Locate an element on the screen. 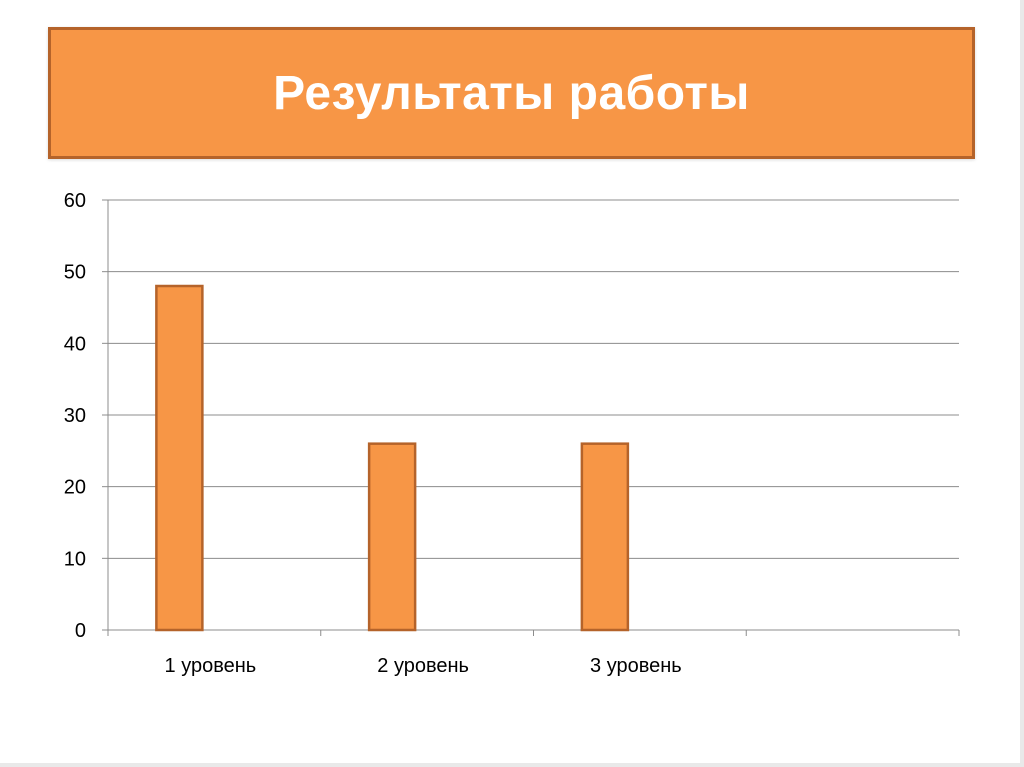 Image resolution: width=1024 pixels, height=767 pixels. slide-title: Результаты работы is located at coordinates (511, 93).